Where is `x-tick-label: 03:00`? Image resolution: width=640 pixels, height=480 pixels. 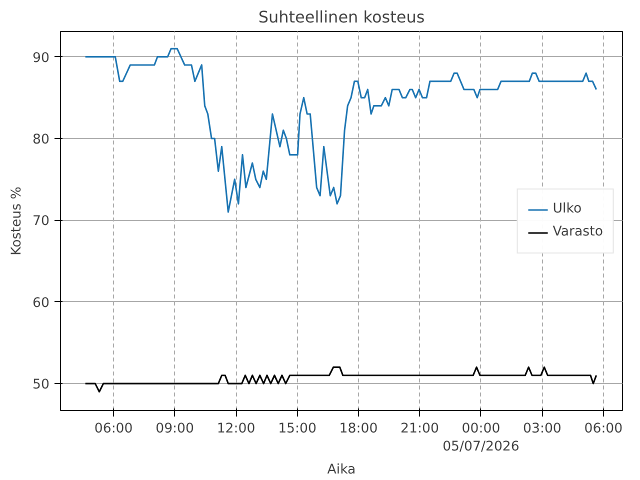
x-tick-label: 03:00 is located at coordinates (542, 429).